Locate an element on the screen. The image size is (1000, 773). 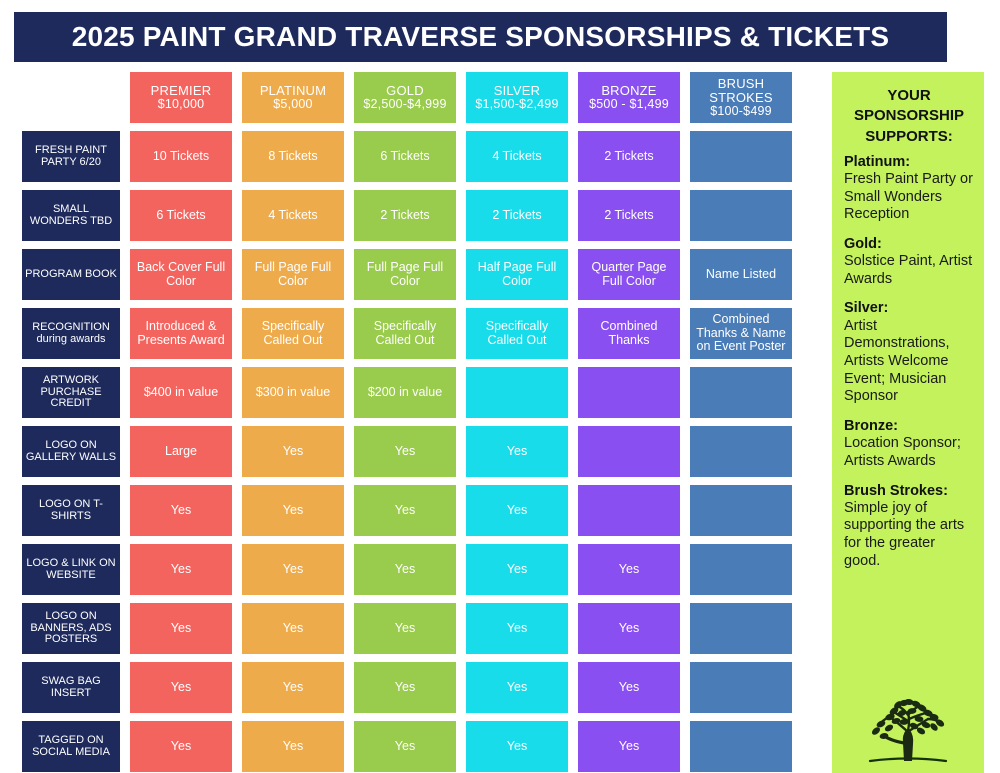
sidebar-tier-block: Bronze: Location Sponsor; Artists Awards is located at coordinates (909, 444).